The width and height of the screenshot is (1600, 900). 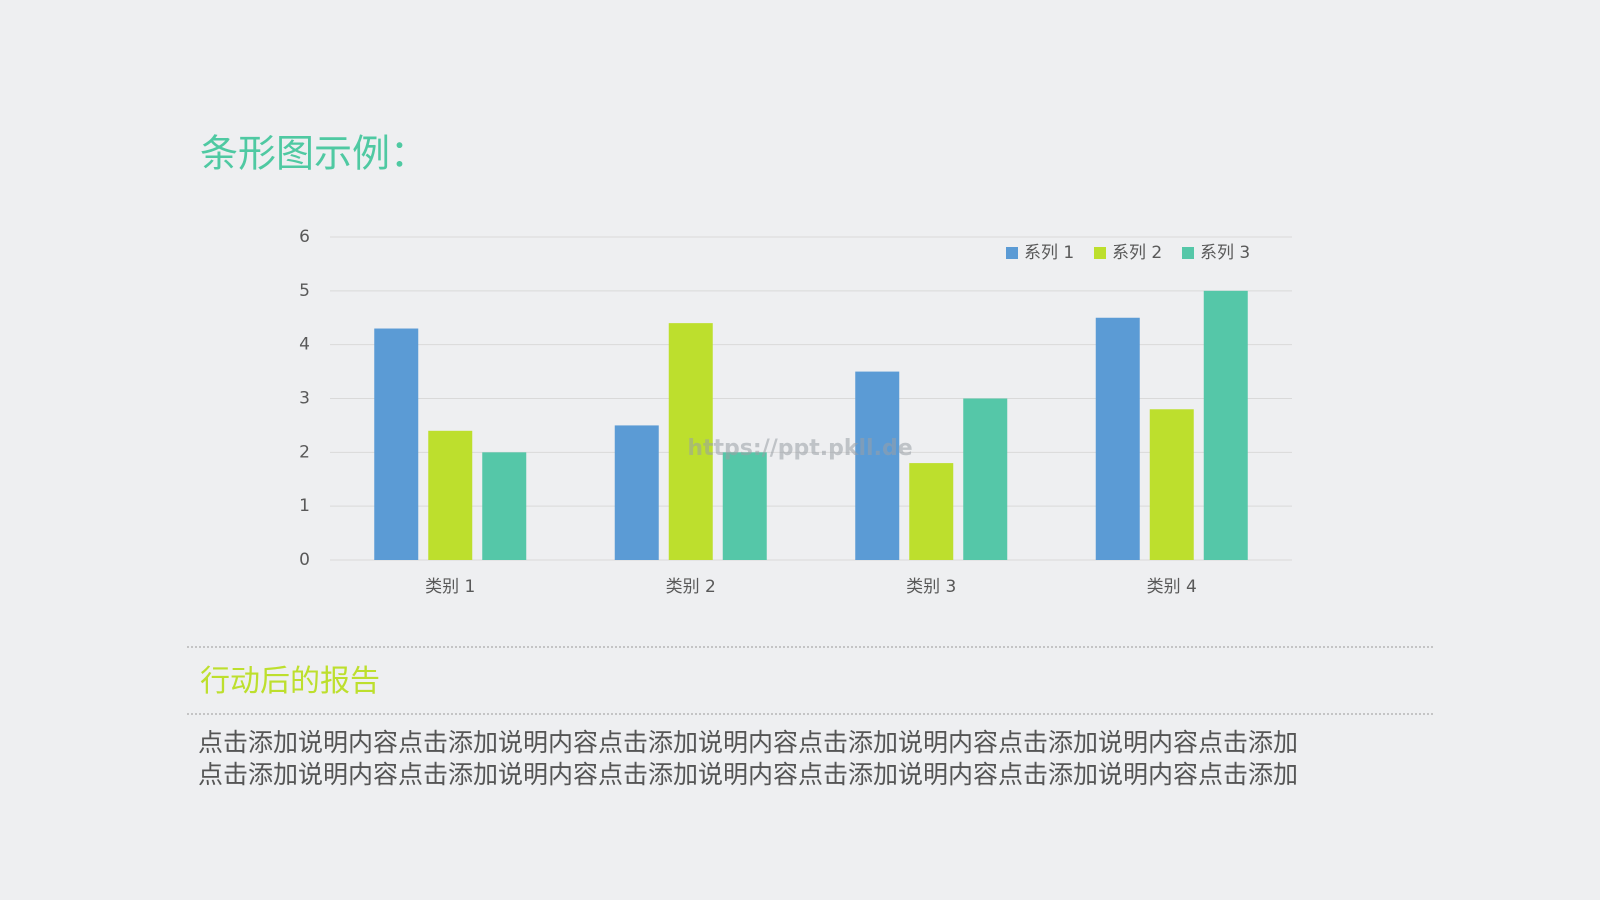 What do you see at coordinates (290, 681) in the screenshot?
I see `report-heading: 行动后的报告` at bounding box center [290, 681].